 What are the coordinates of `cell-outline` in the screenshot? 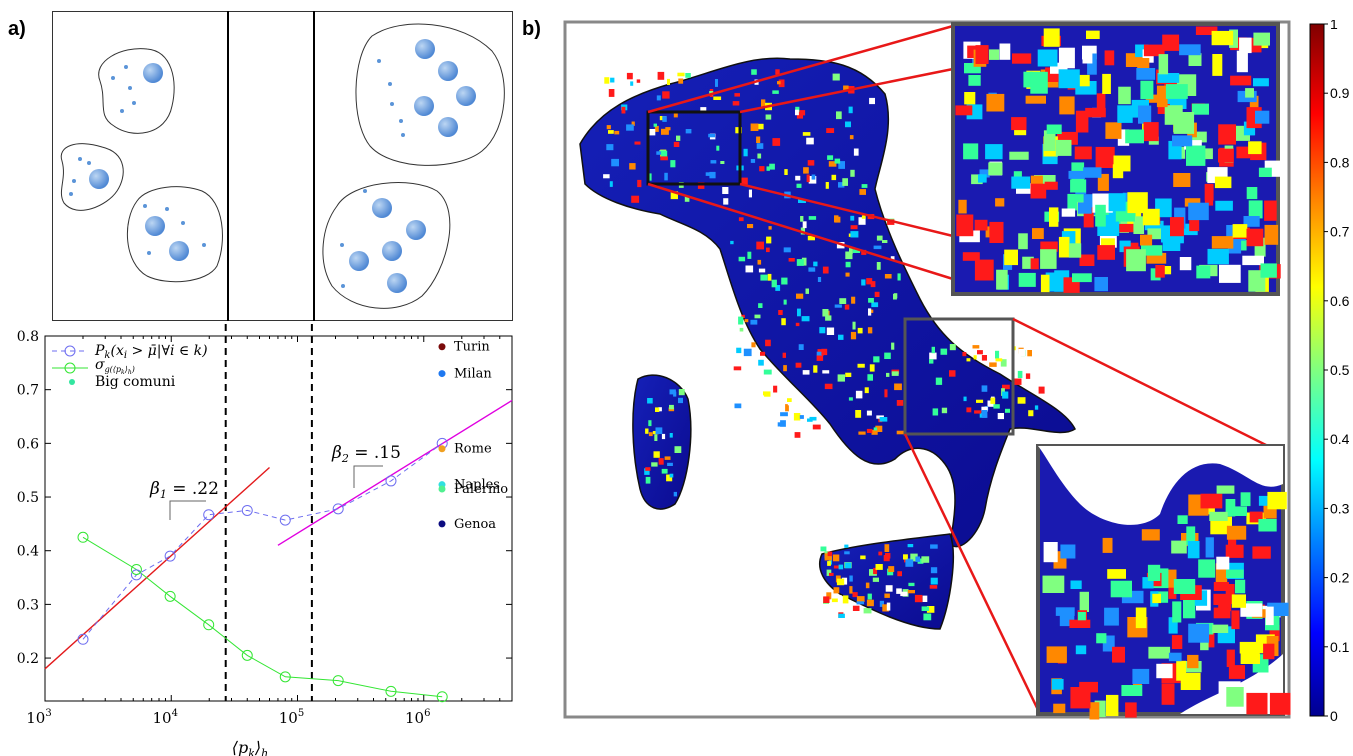 It's located at (174, 234).